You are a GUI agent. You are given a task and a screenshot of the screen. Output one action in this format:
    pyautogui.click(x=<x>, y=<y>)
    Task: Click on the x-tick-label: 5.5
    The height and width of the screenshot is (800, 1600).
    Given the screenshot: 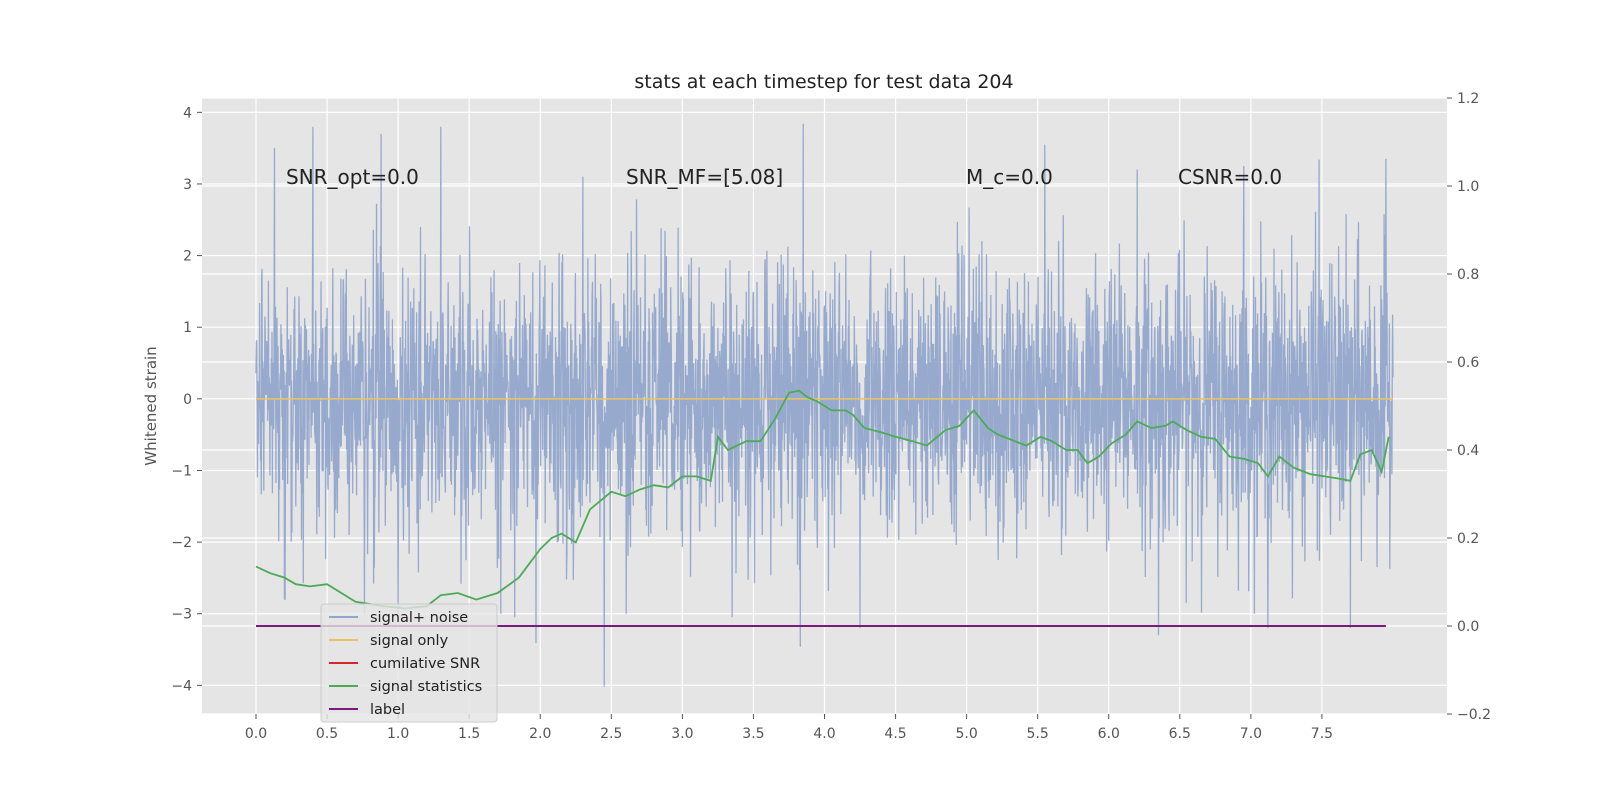 What is the action you would take?
    pyautogui.click(x=1038, y=734)
    